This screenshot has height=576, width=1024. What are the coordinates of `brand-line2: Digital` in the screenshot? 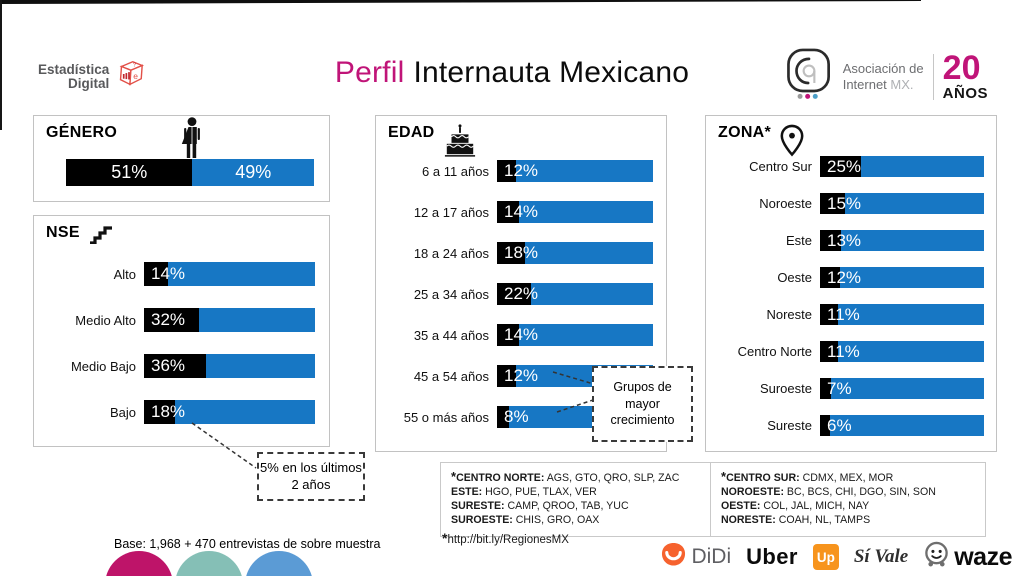 It's located at (89, 83).